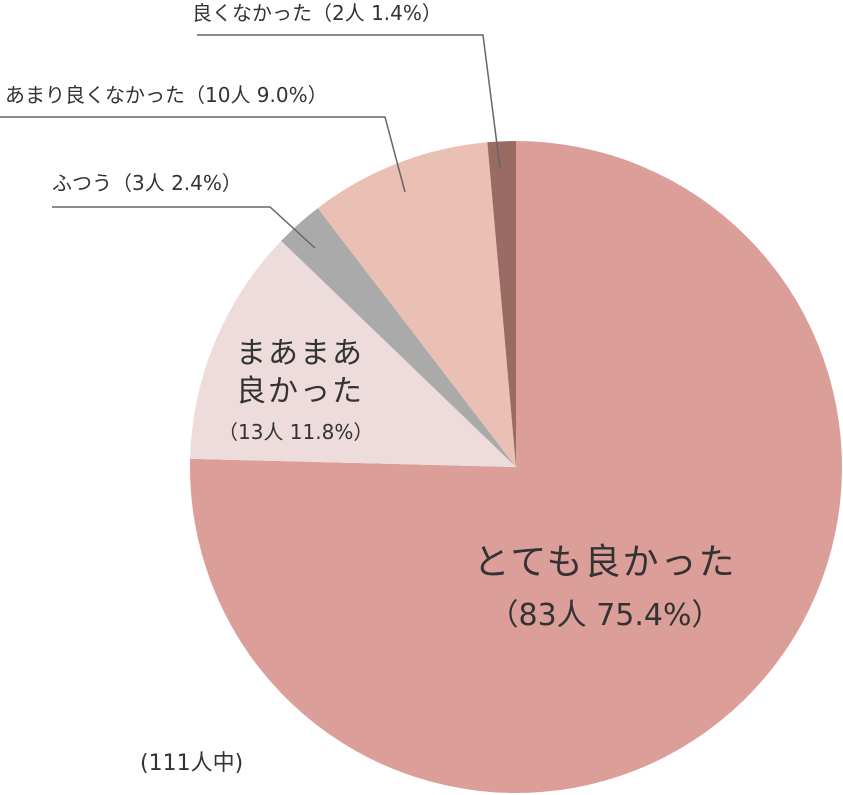  I want to click on value-label: （3人 2.4%）, so click(177, 183).